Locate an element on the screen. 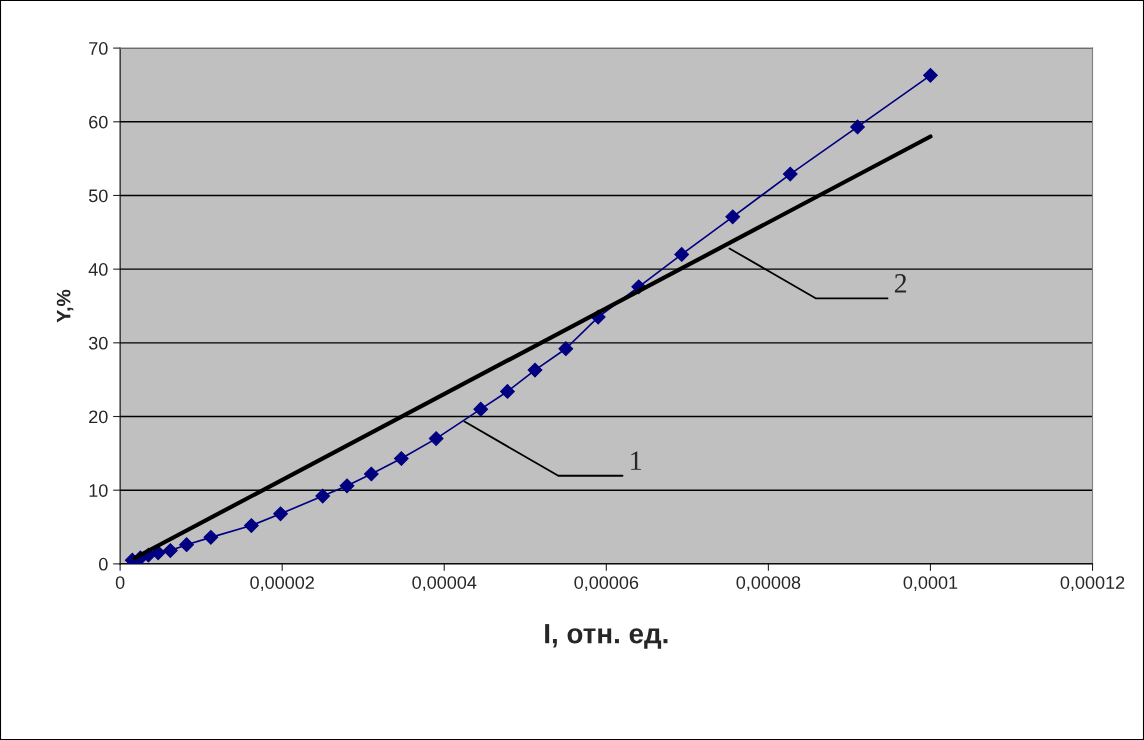 The height and width of the screenshot is (740, 1144). y-tick-label: 50 is located at coordinates (98, 196).